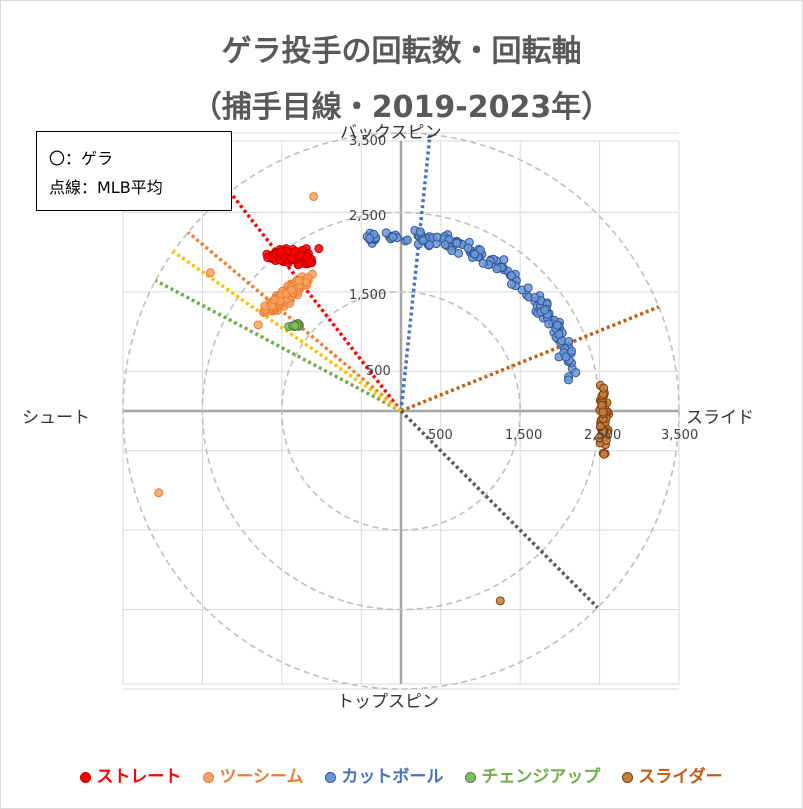 The image size is (803, 809). I want to click on legend-label-straight: ストレート, so click(139, 777).